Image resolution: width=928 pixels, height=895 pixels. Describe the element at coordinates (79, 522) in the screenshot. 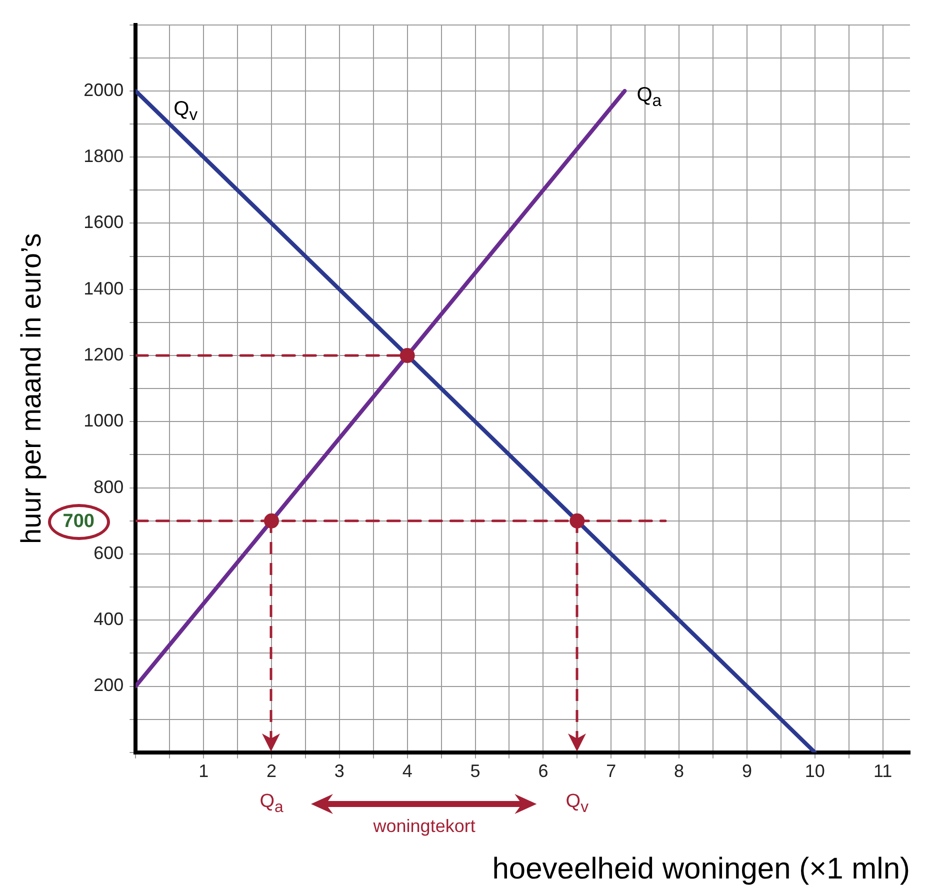

I see `annotation: 700` at that location.